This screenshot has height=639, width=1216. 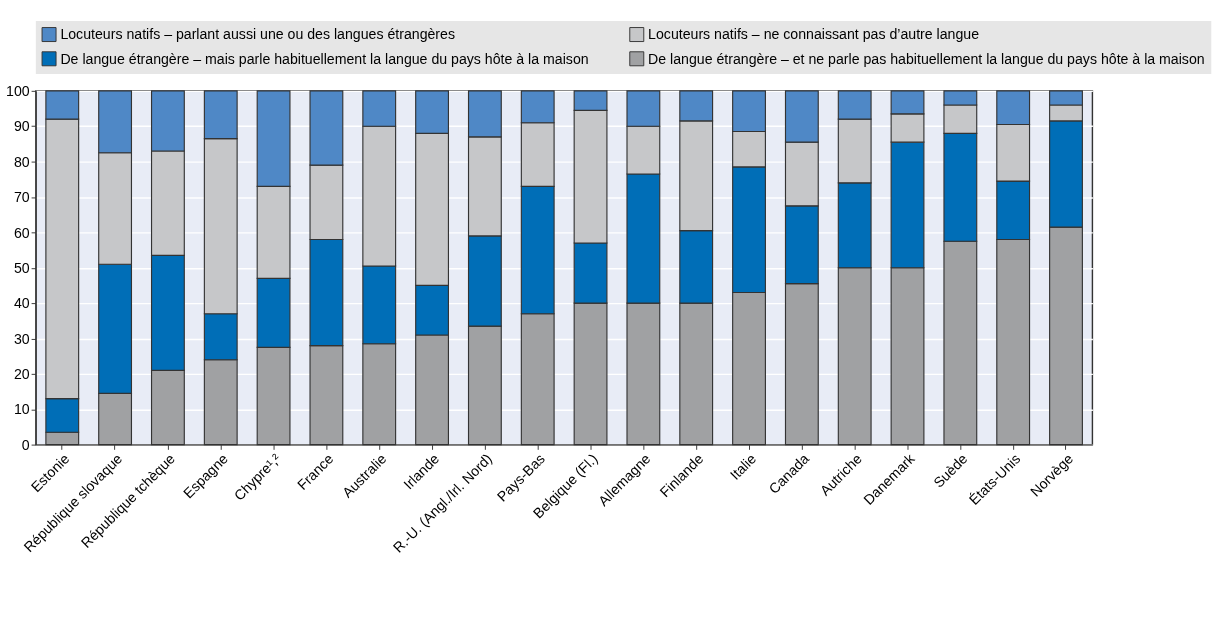 What do you see at coordinates (21, 338) in the screenshot?
I see `y-tick-label: 30` at bounding box center [21, 338].